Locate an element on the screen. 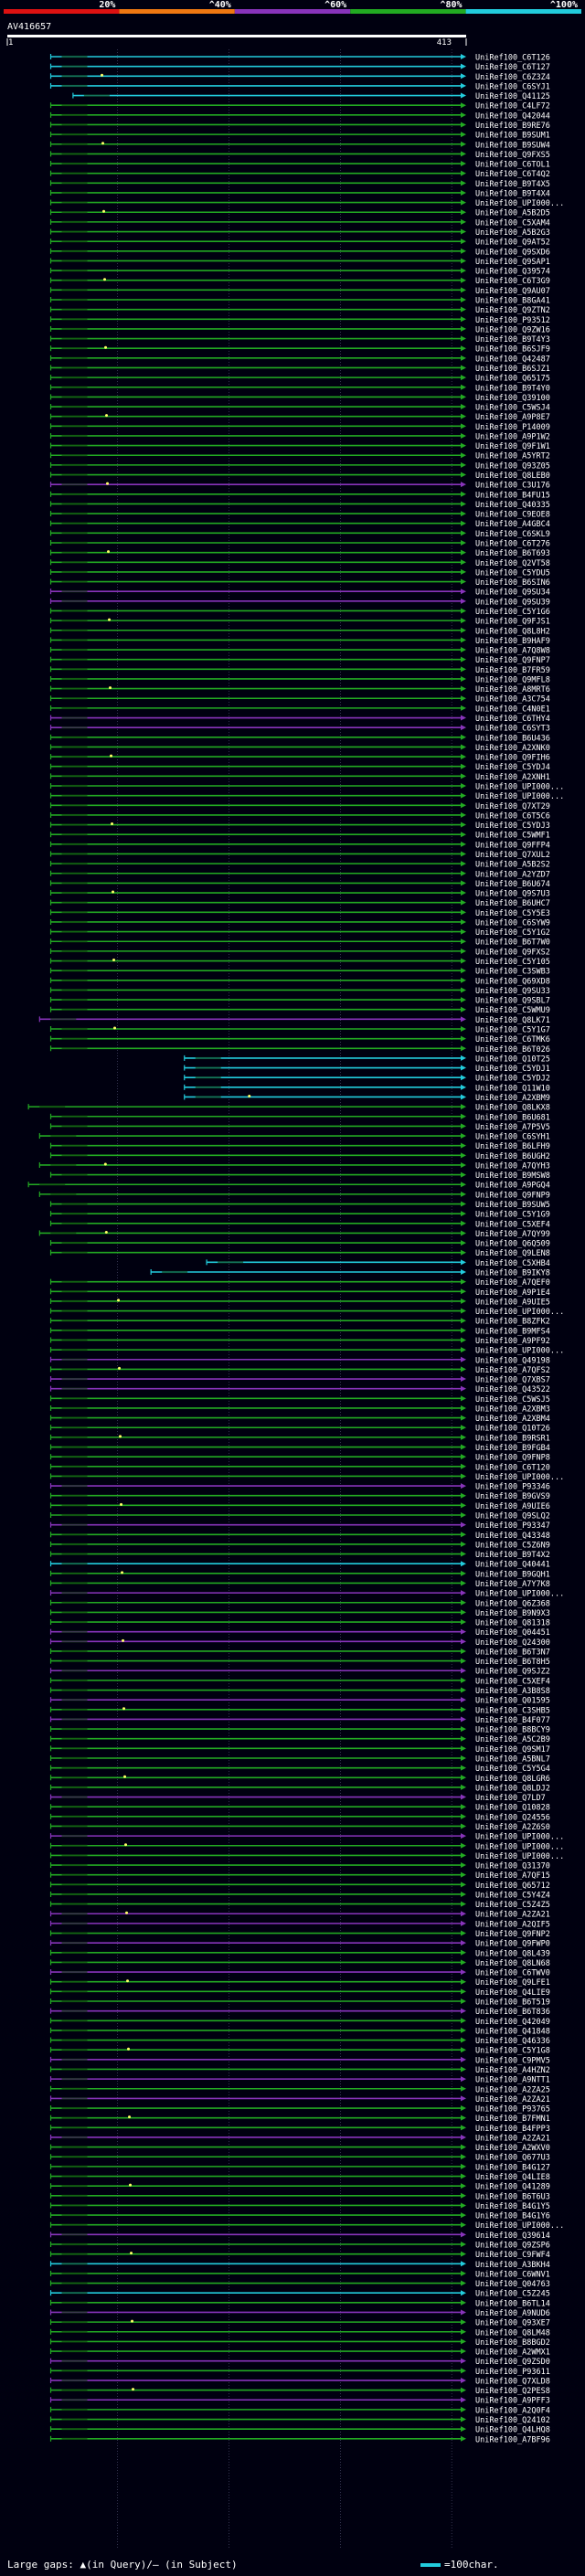 The width and height of the screenshot is (585, 2576). hit-label: UniRef100_A7QF15 is located at coordinates (512, 1876).